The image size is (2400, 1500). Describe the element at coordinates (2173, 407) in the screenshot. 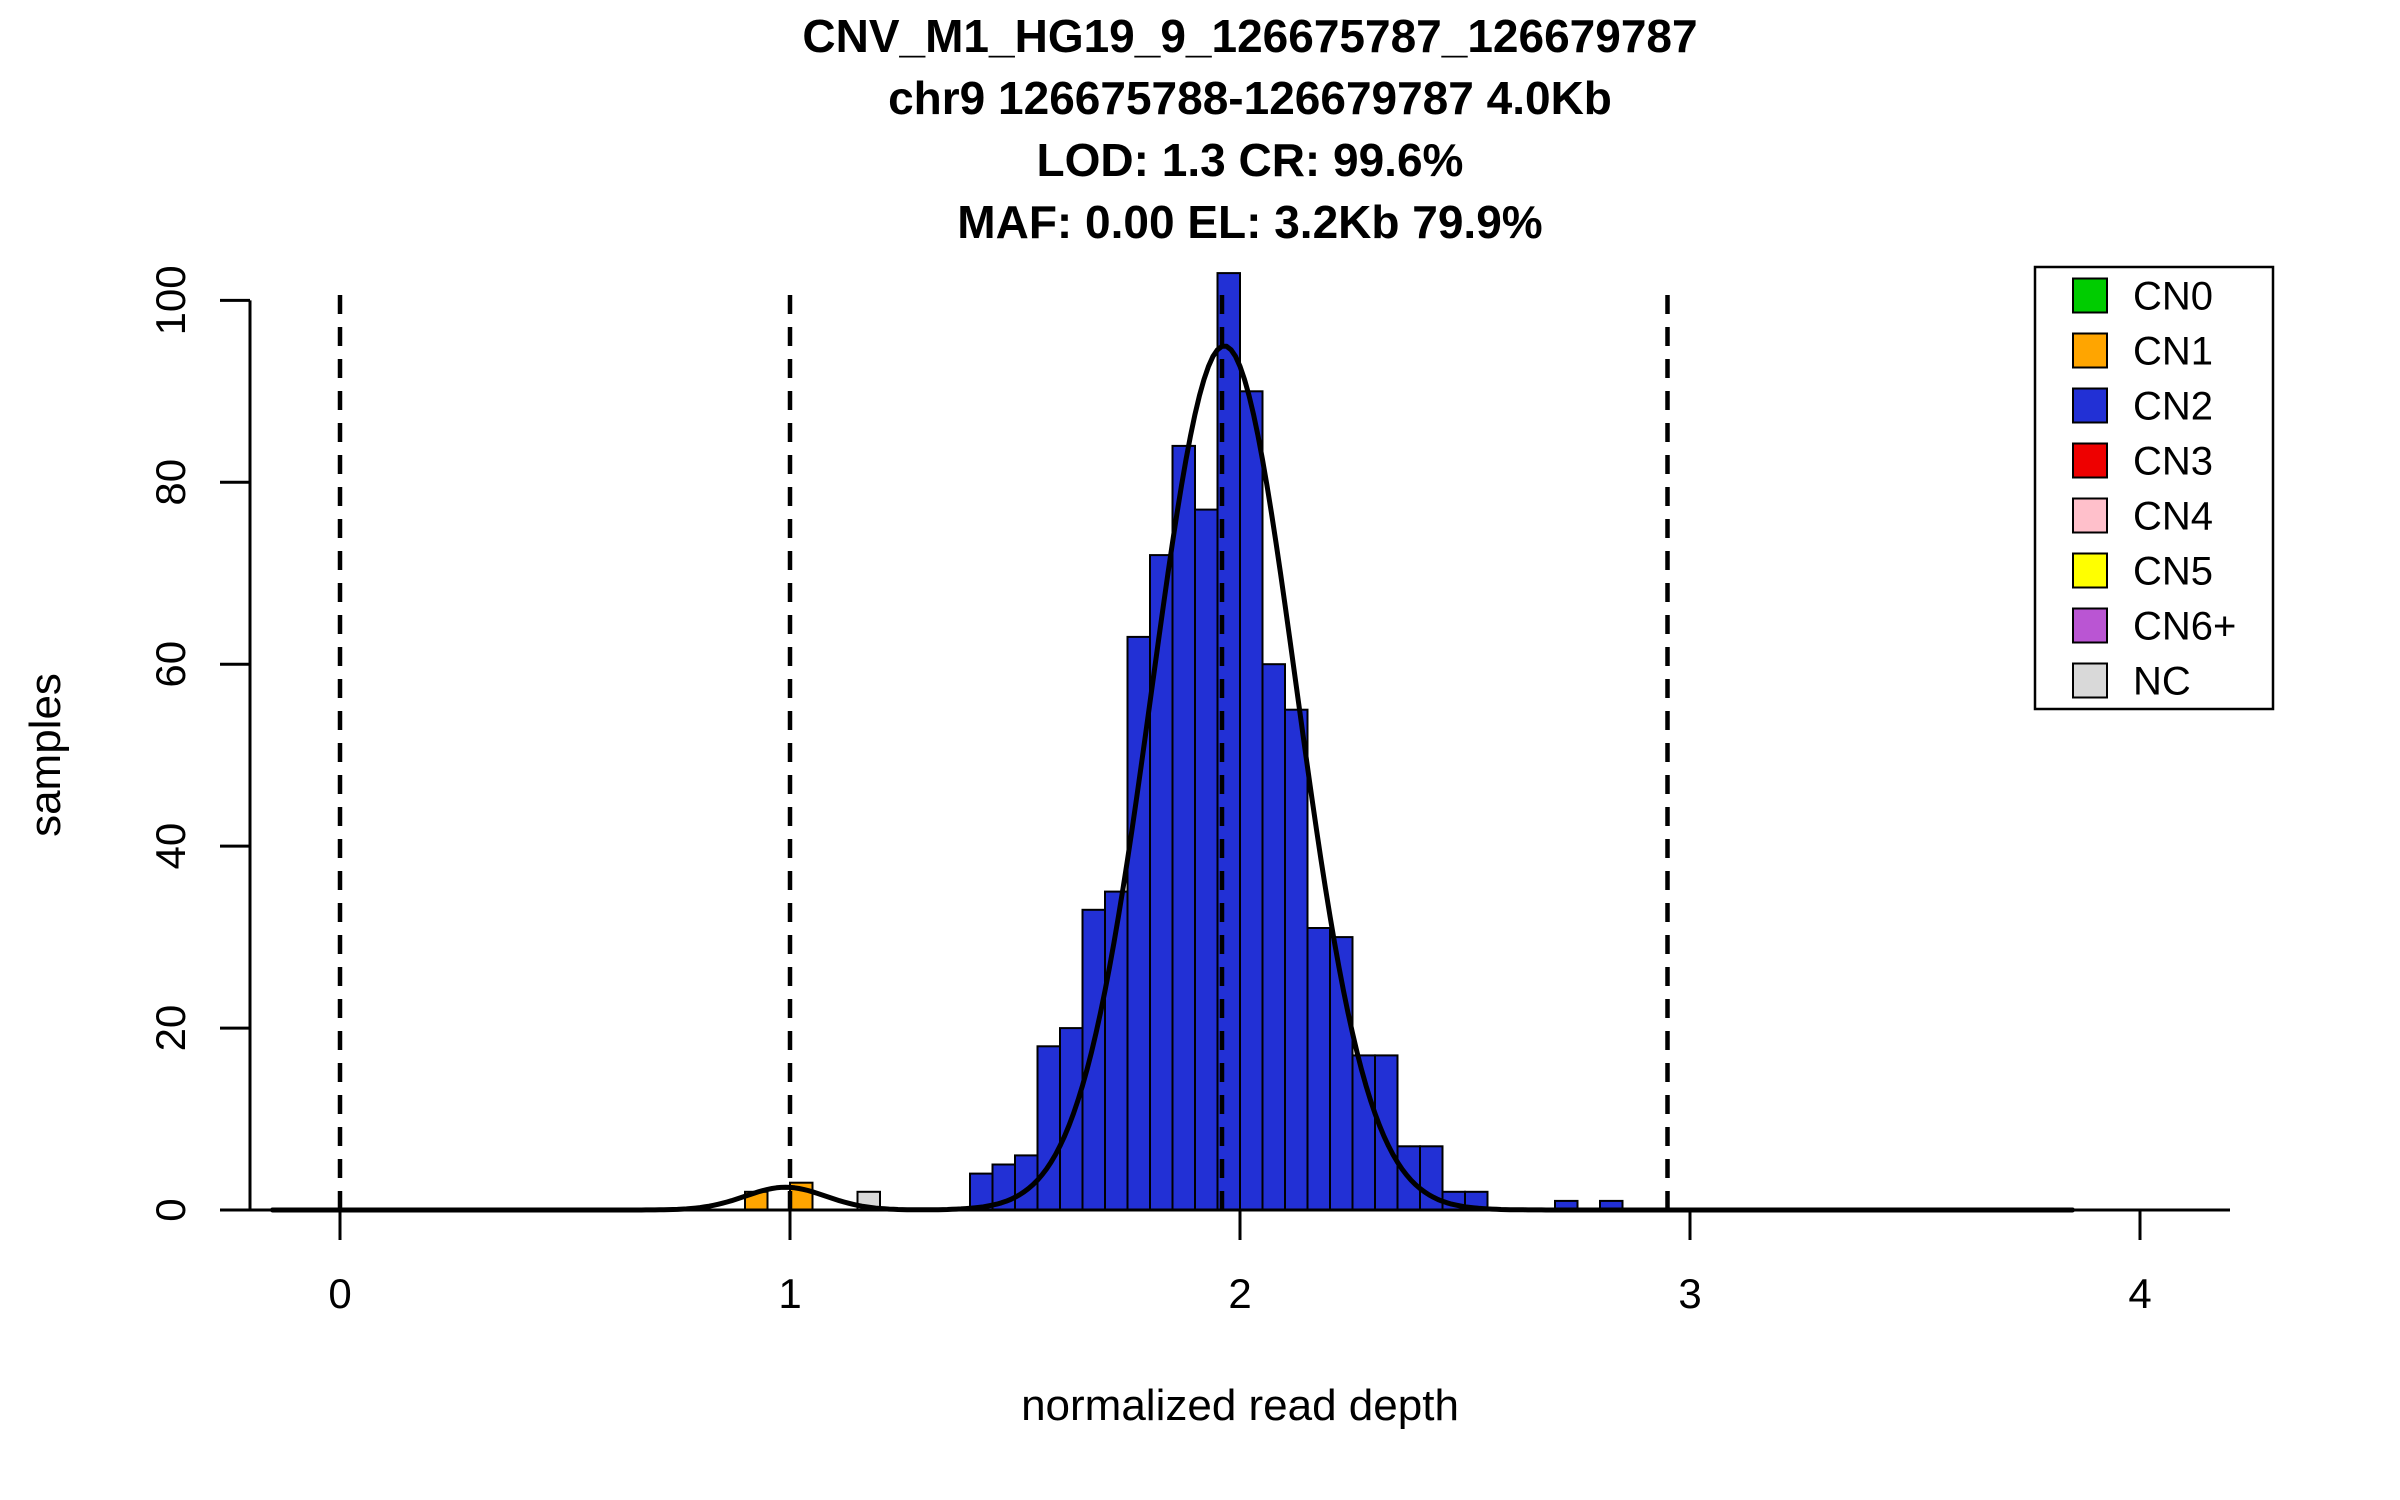

I see `legend-label-cn2: CN2` at that location.